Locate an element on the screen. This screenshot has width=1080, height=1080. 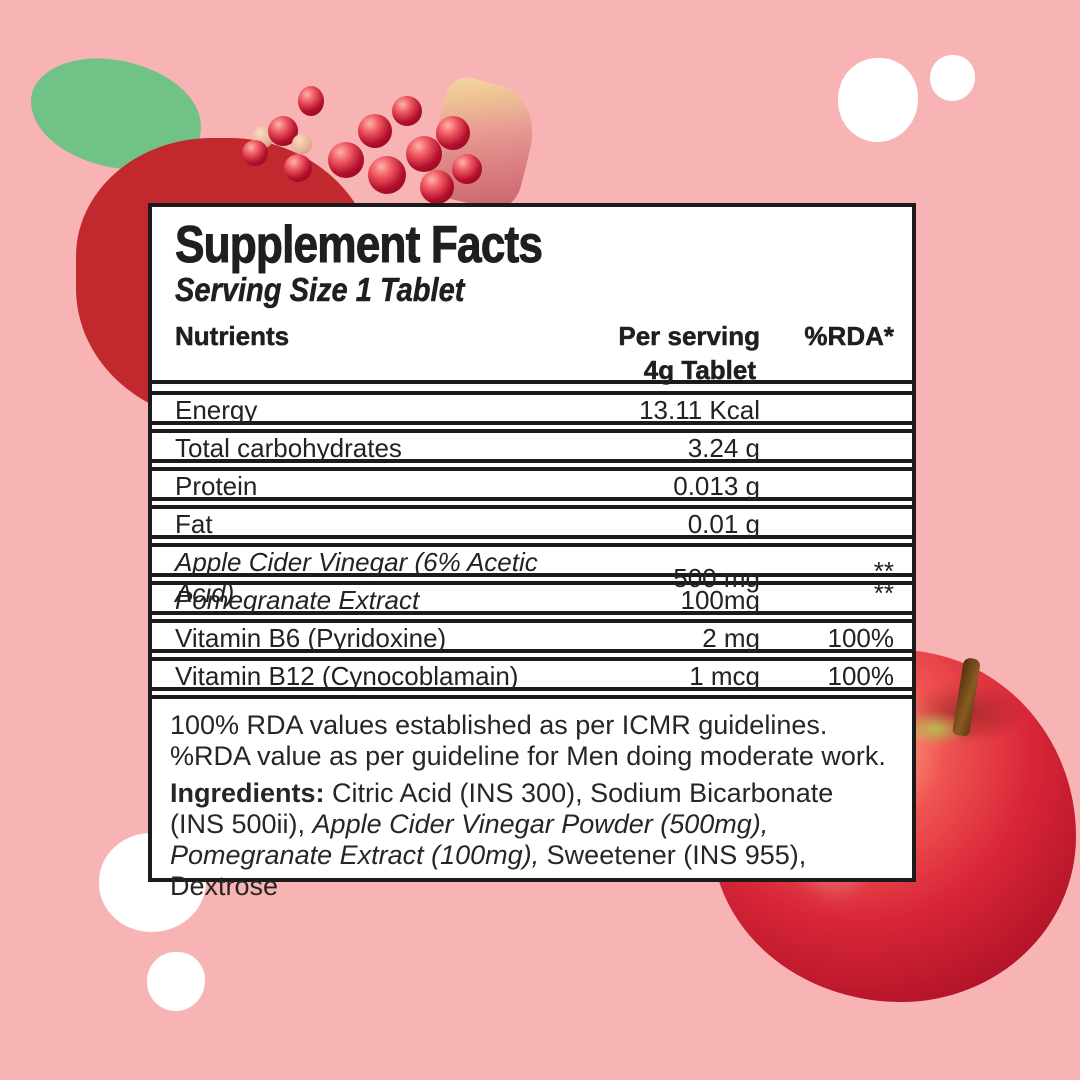
column-headers-line2: 4g Tablet is located at coordinates (534, 370).